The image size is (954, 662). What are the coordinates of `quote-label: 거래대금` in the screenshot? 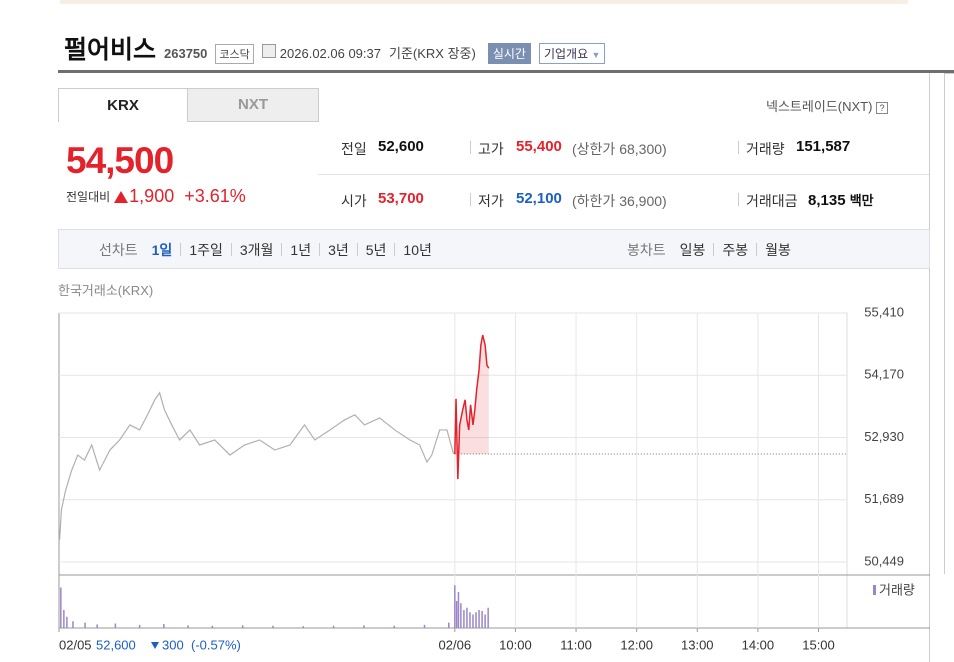 It's located at (772, 201).